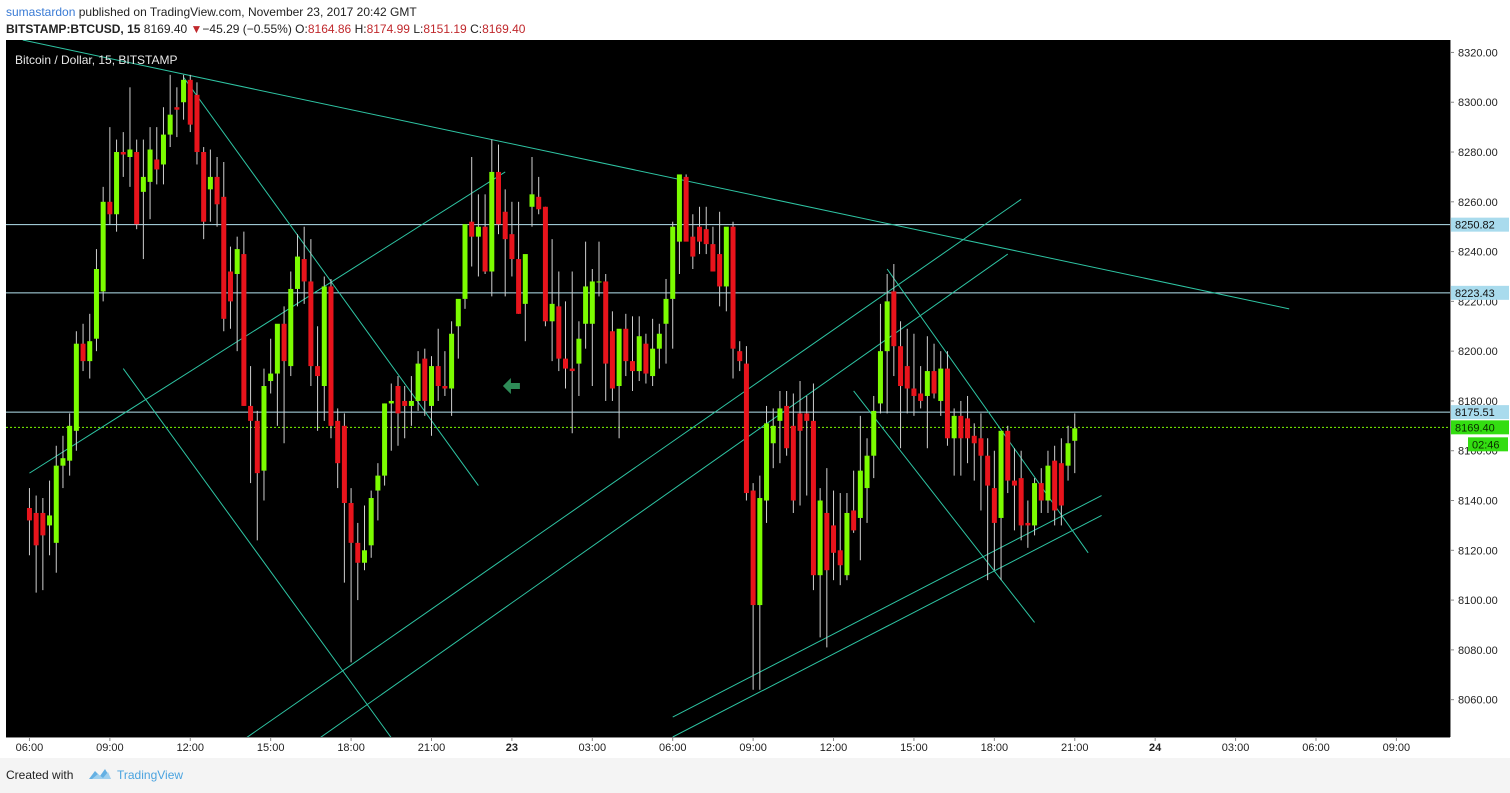  What do you see at coordinates (196, 29) in the screenshot?
I see `change-arrow-icon: ▼` at bounding box center [196, 29].